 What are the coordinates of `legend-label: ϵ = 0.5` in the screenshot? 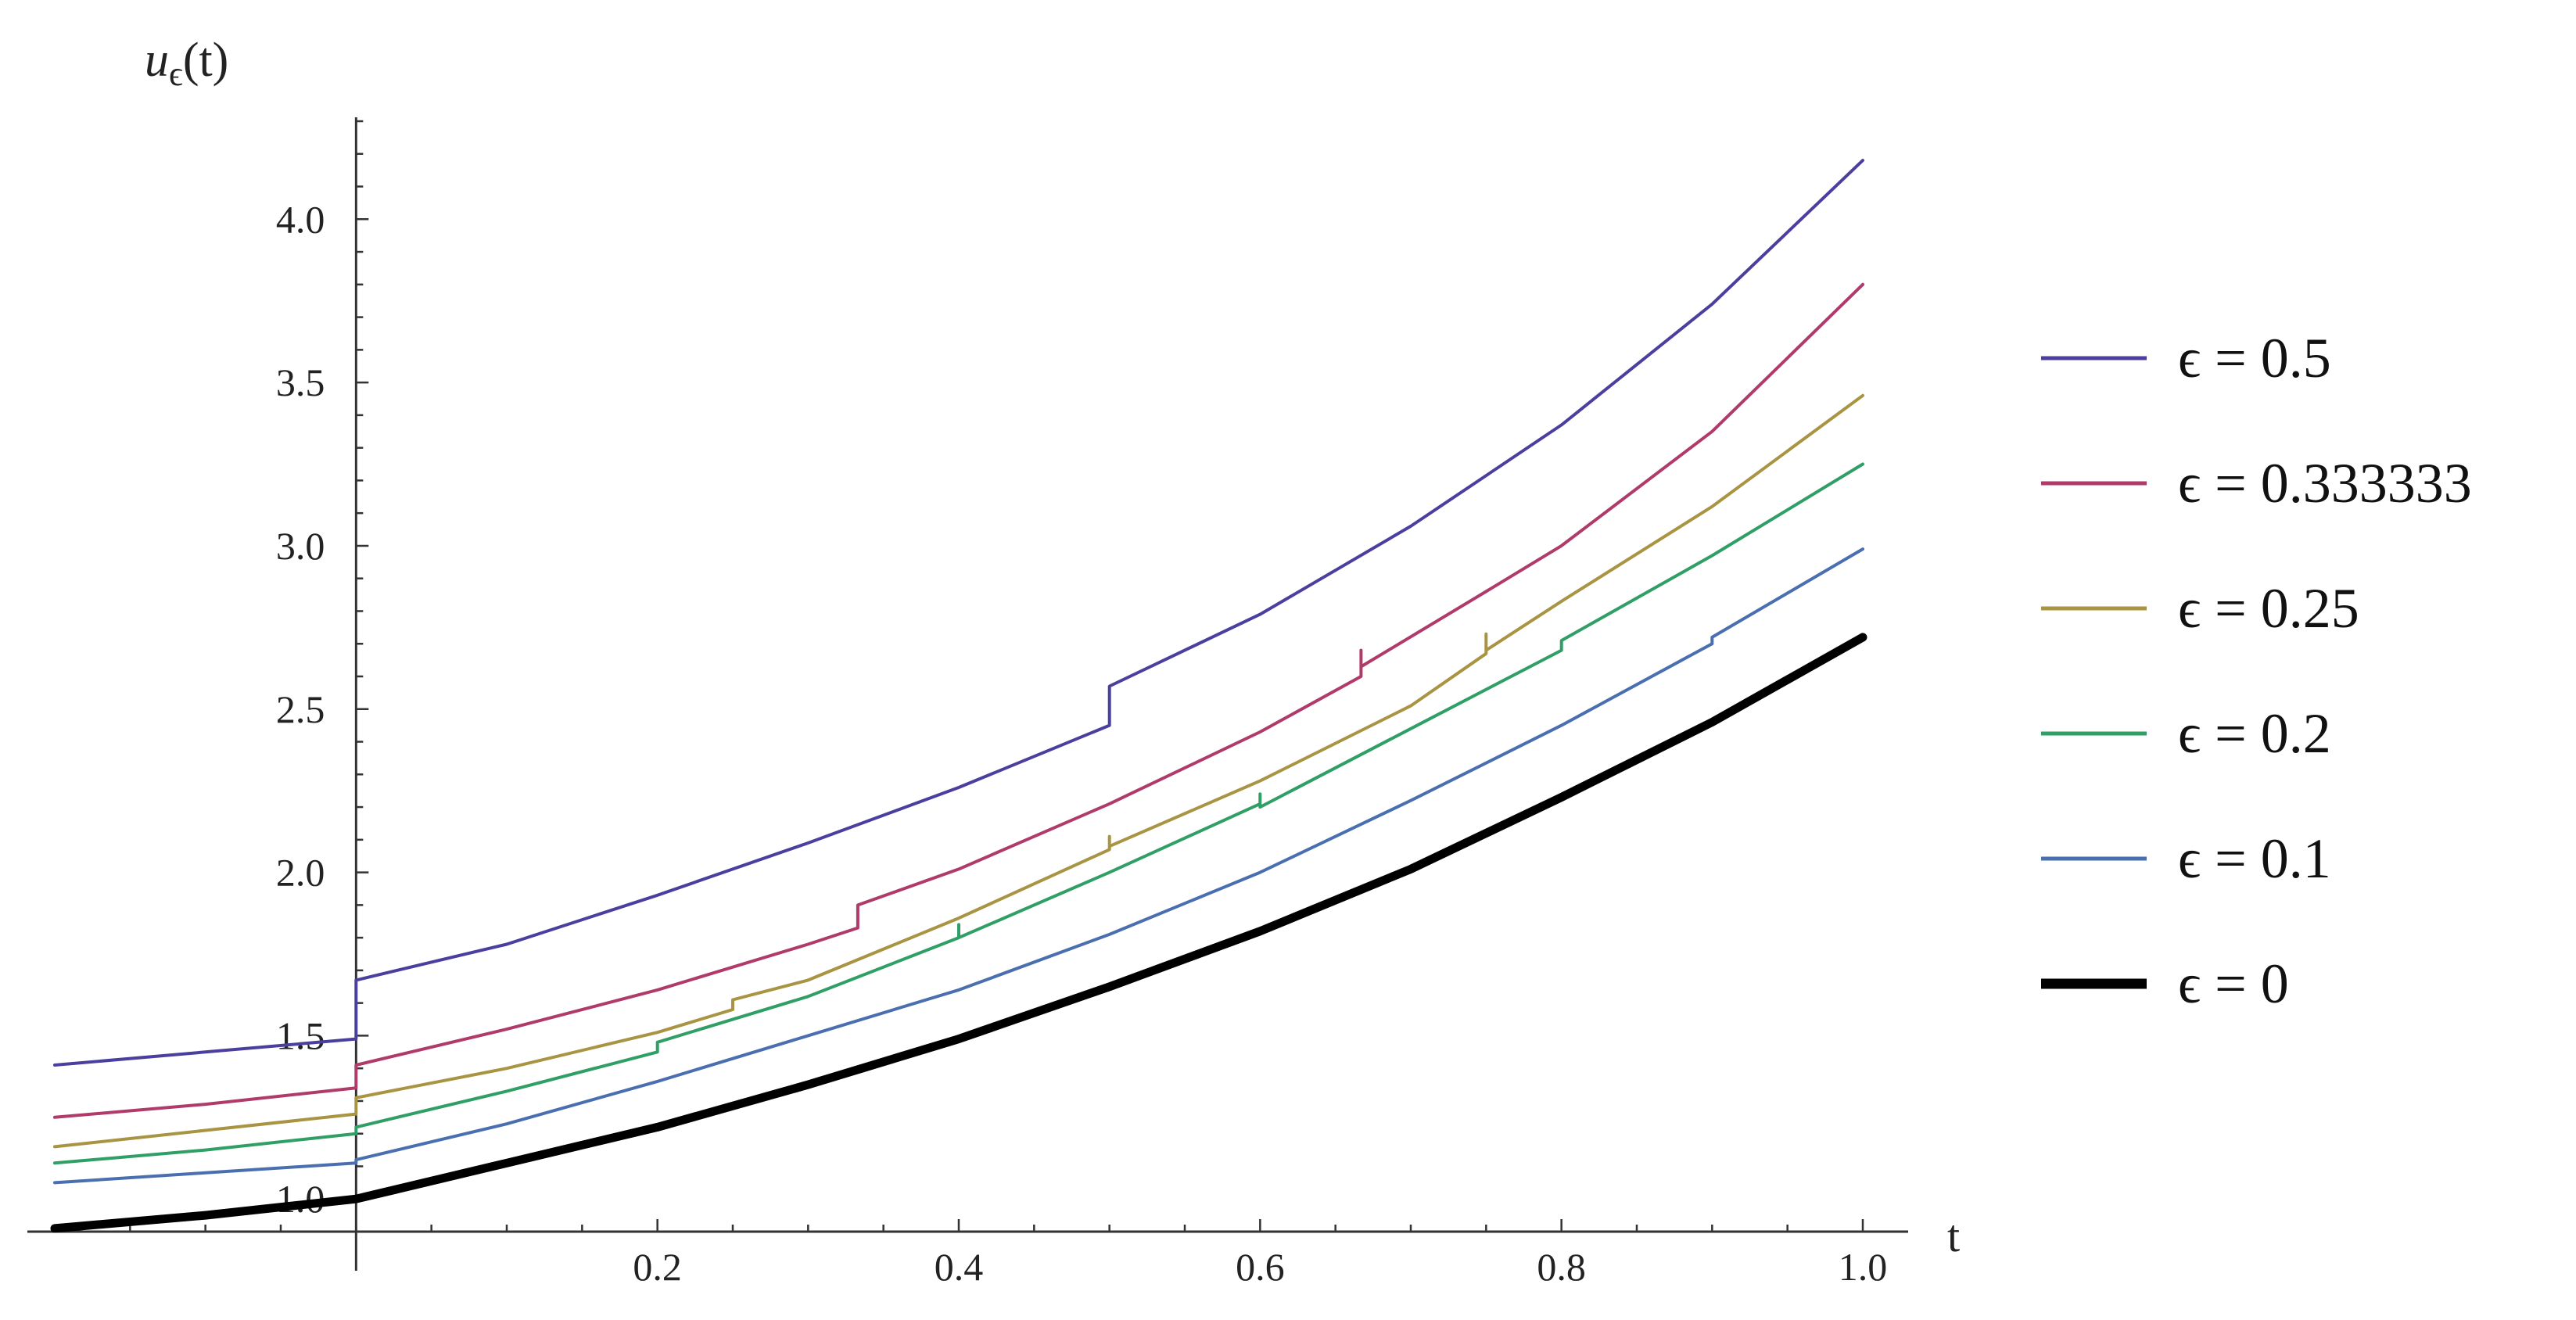 It's located at (2254, 358).